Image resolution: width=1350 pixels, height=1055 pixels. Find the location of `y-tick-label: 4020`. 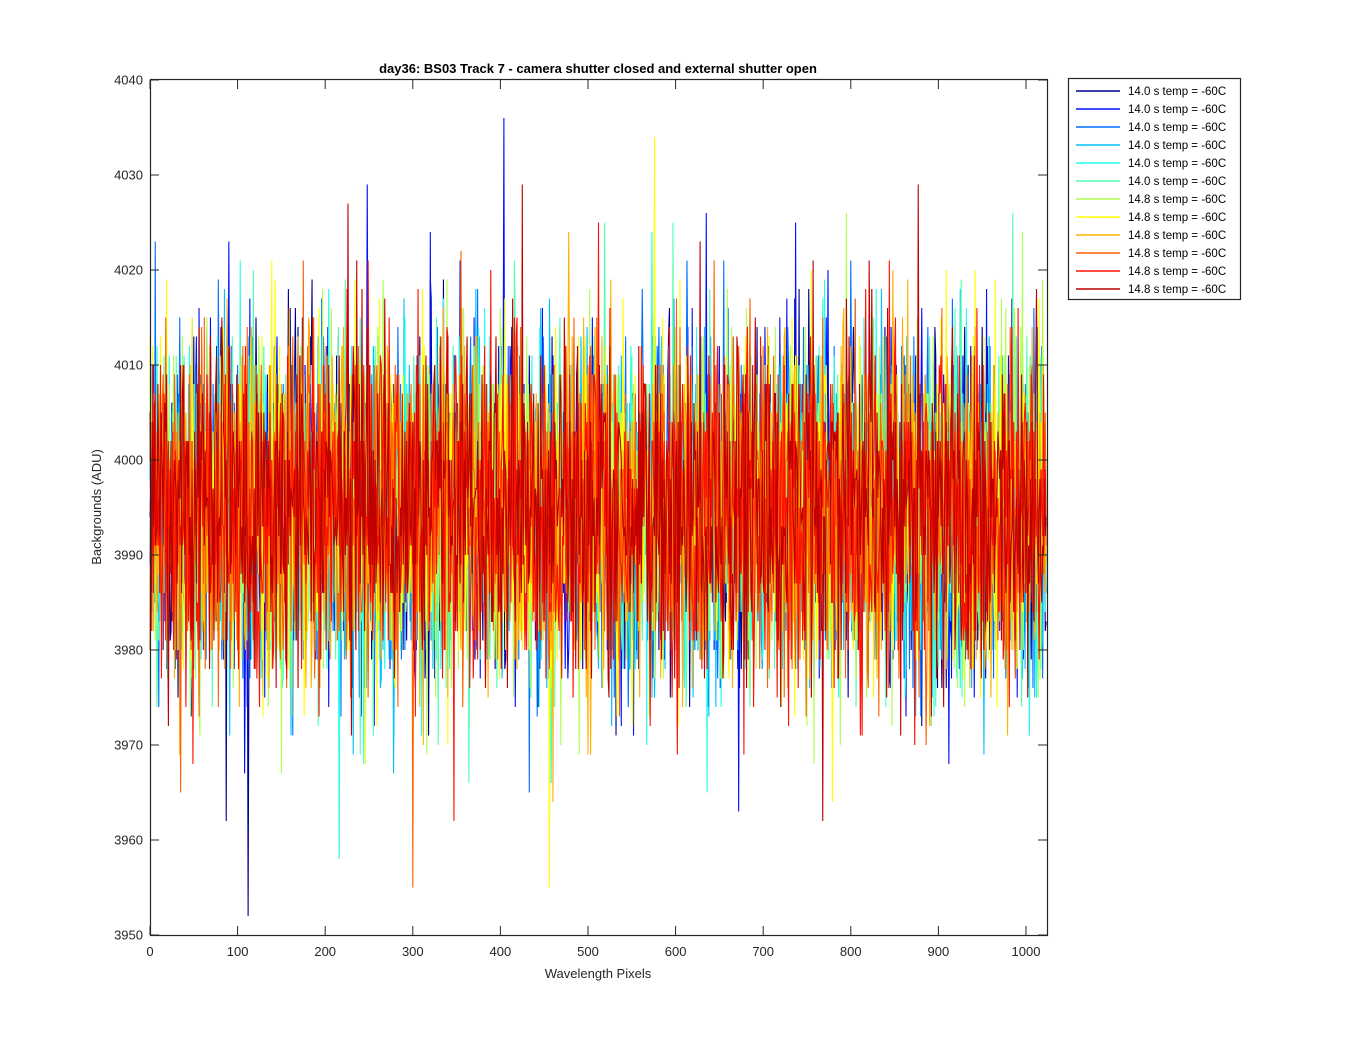

y-tick-label: 4020 is located at coordinates (128, 270).